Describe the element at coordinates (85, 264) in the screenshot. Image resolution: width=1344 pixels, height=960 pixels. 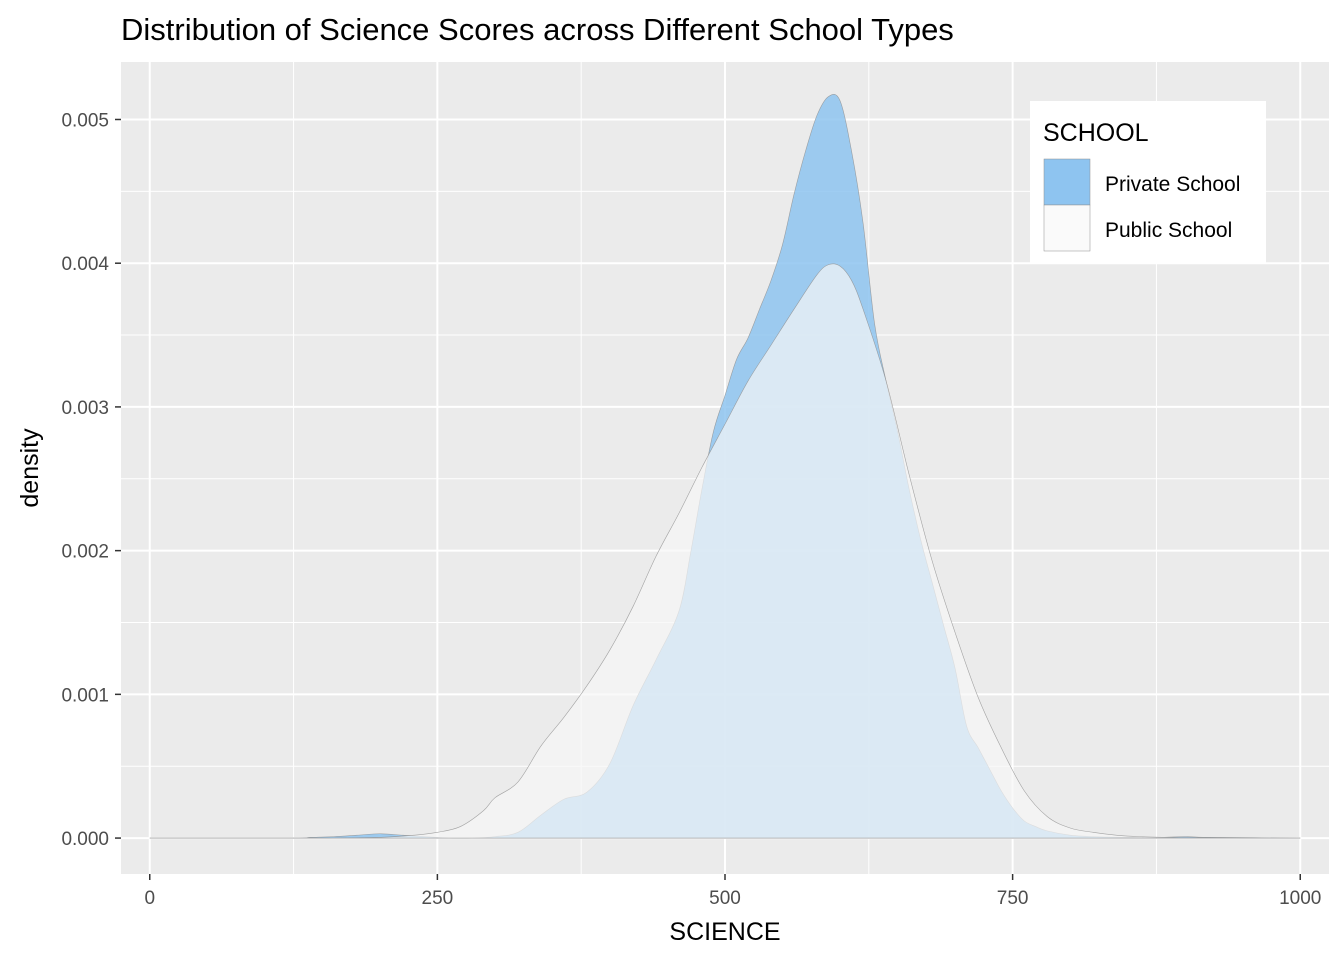
I see `y-tick-label: 0.004` at that location.